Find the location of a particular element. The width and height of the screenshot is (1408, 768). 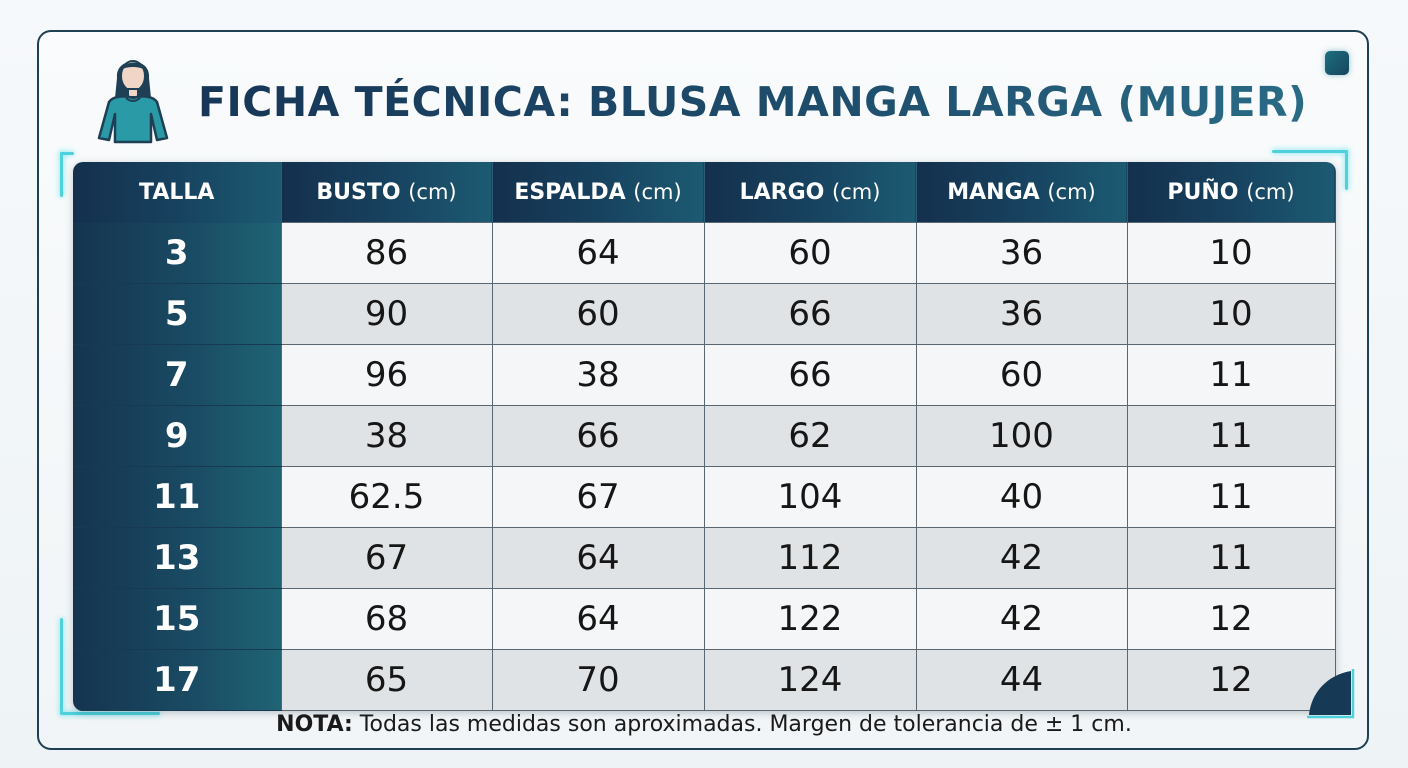

size-cell: 13 is located at coordinates (177, 558).